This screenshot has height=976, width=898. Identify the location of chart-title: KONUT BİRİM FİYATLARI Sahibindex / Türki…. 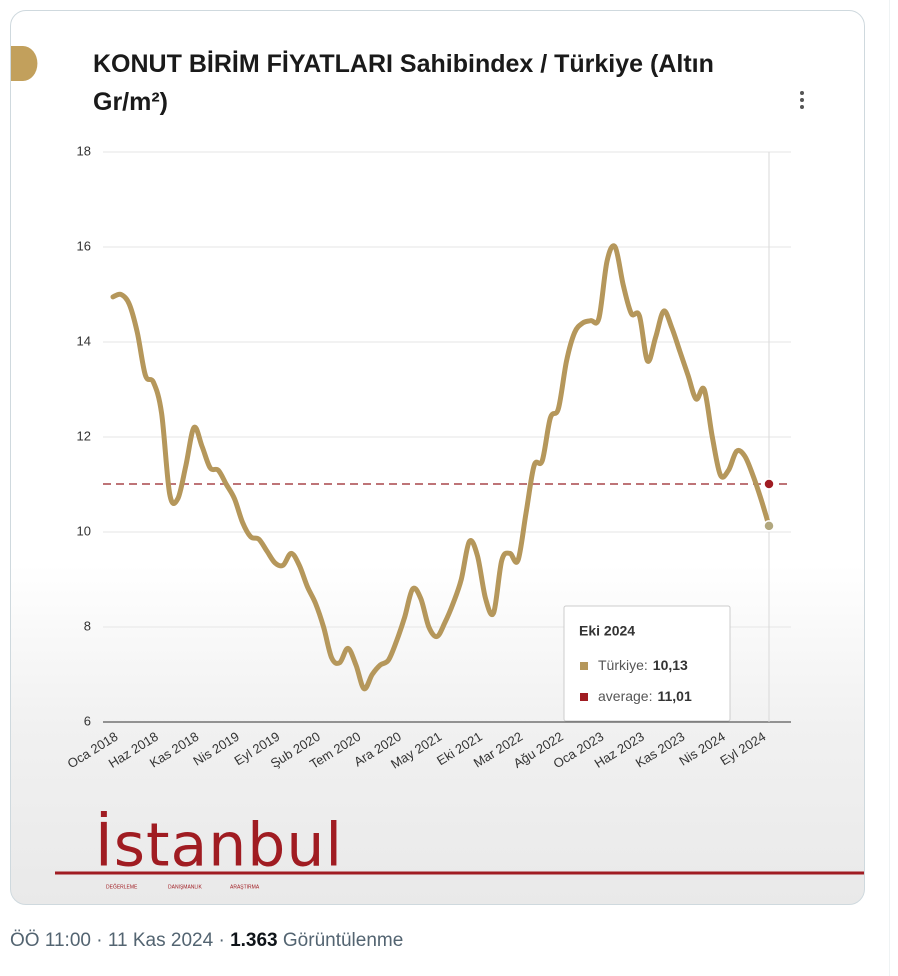
(403, 83).